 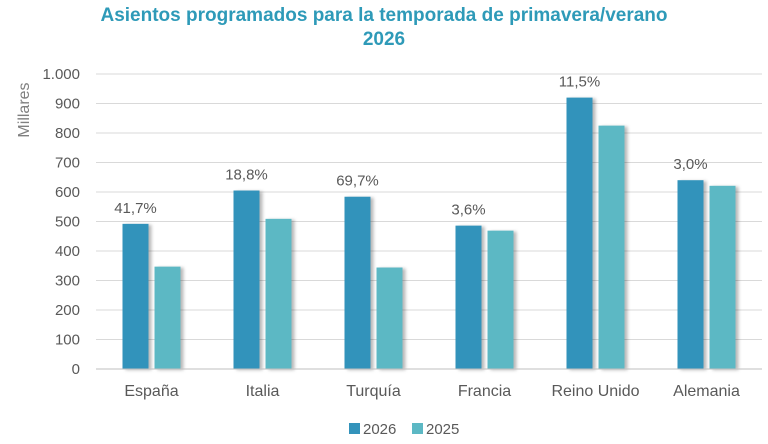 I want to click on growth-annotation: 69,7%, so click(x=357, y=181).